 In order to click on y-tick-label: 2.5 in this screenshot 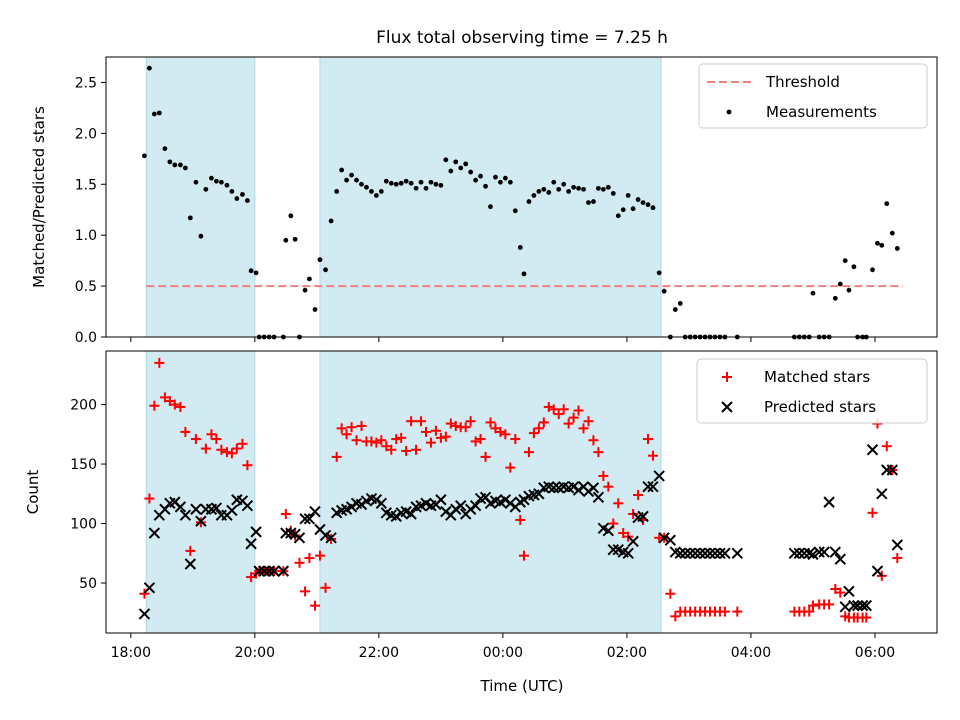, I will do `click(86, 83)`.